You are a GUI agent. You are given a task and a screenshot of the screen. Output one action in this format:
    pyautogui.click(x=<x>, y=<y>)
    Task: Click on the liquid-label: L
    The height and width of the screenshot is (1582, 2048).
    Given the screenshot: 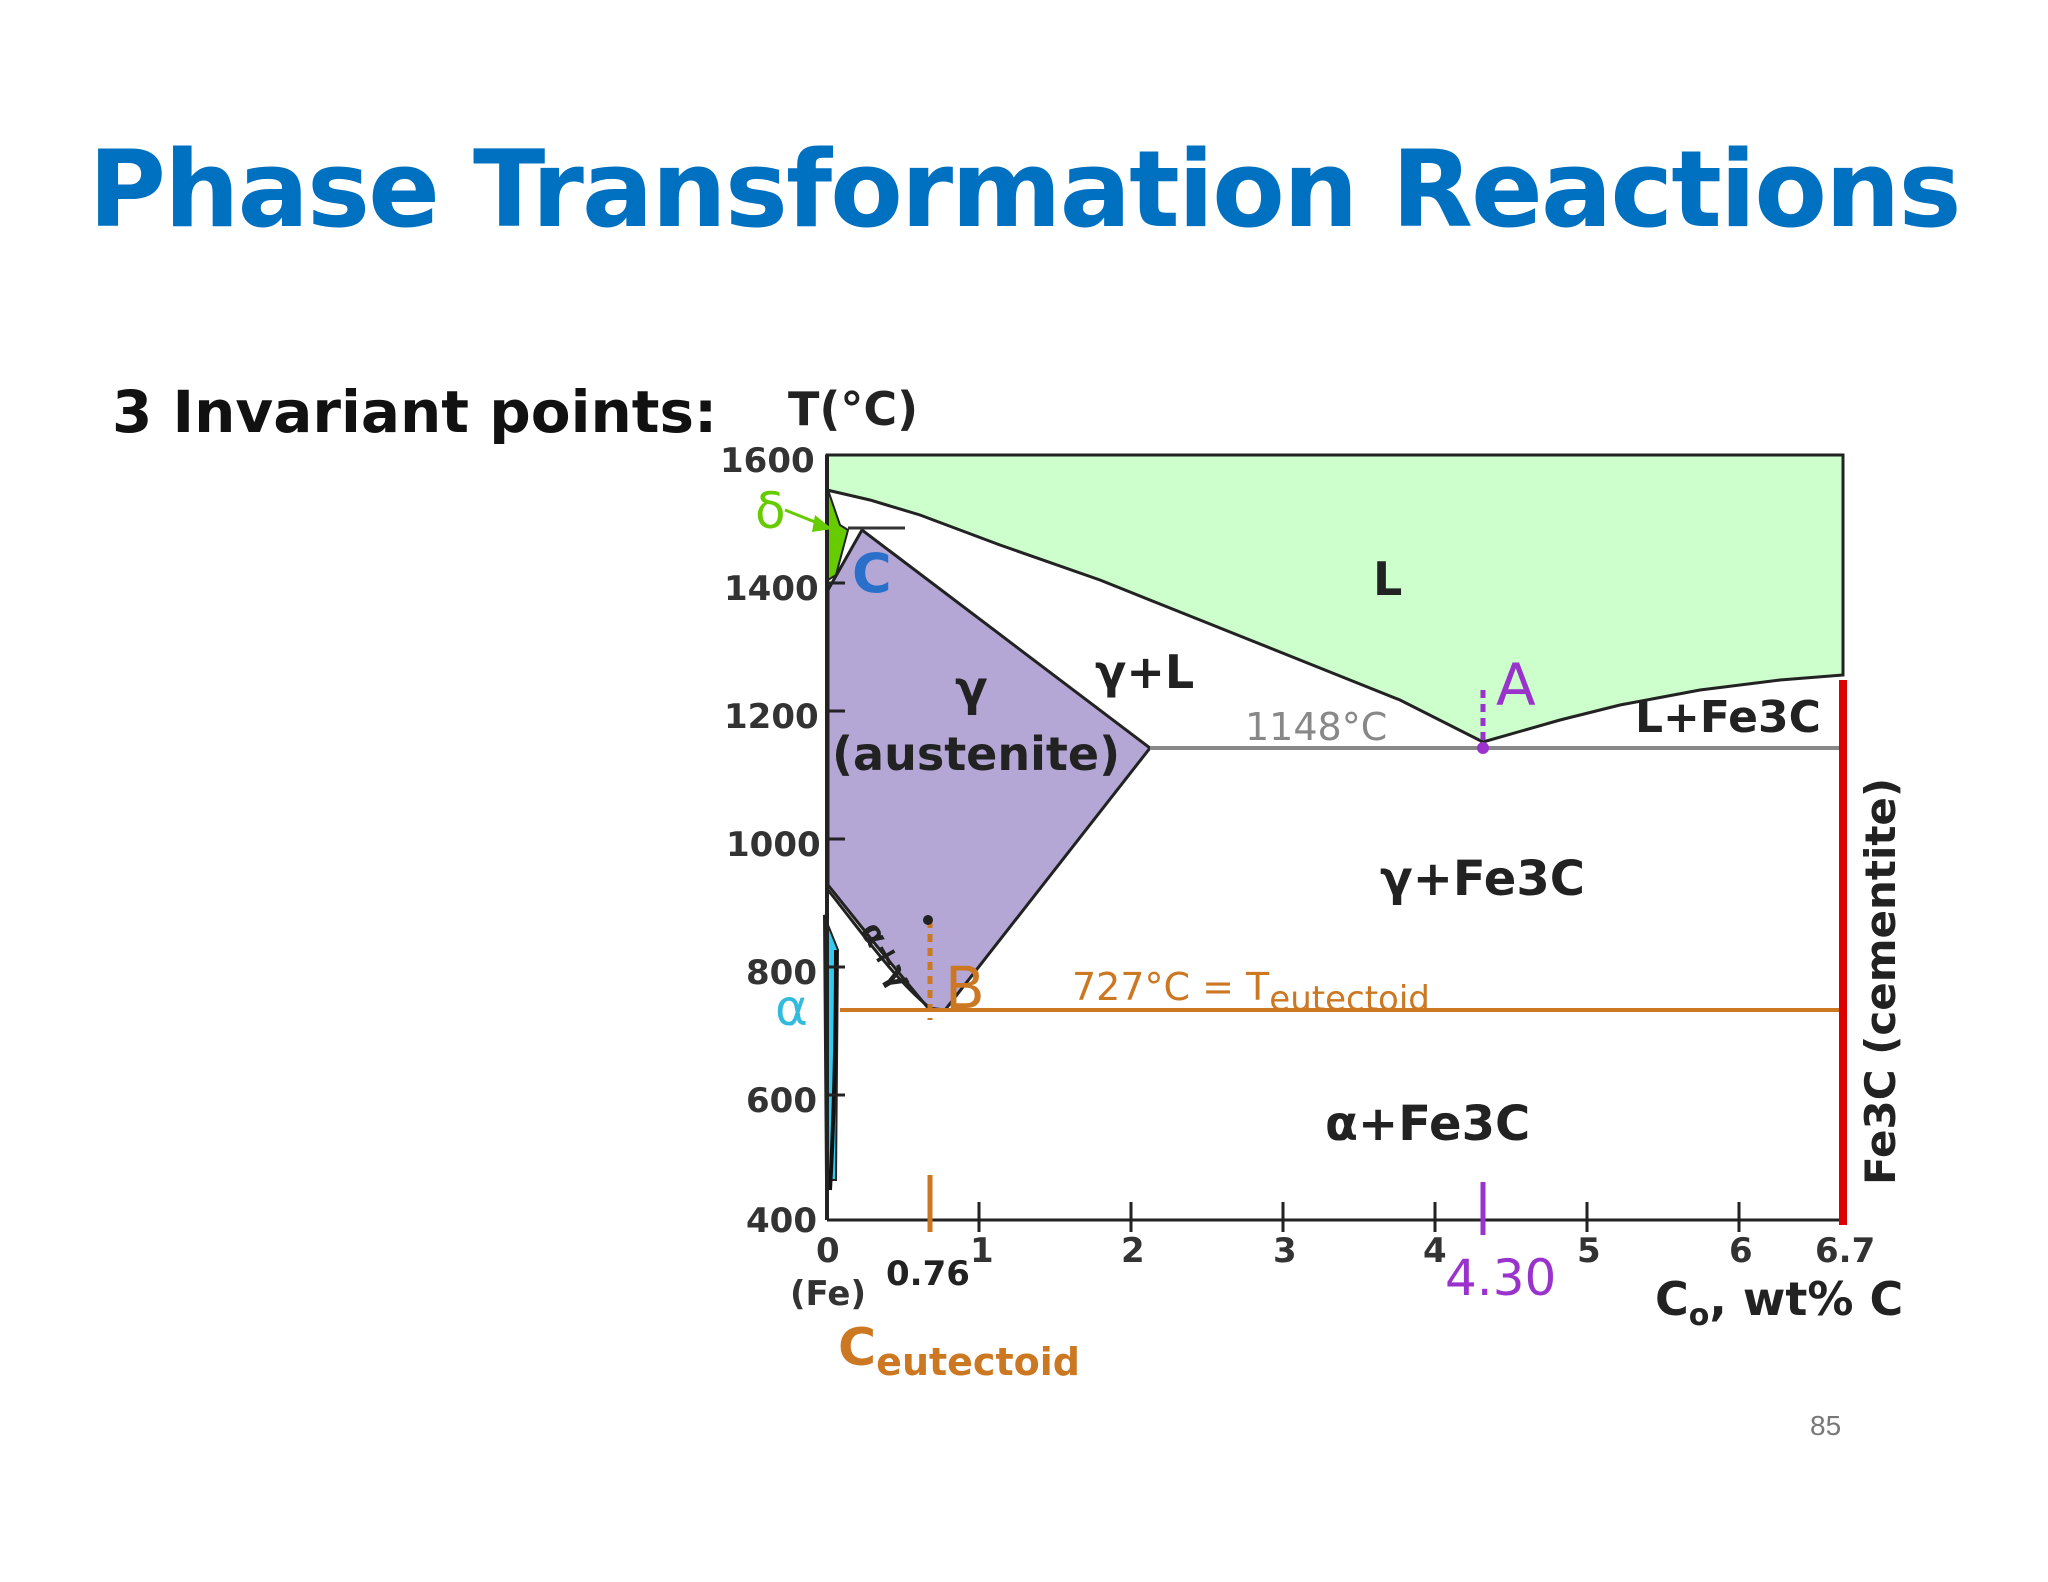 What is the action you would take?
    pyautogui.click(x=1387, y=579)
    